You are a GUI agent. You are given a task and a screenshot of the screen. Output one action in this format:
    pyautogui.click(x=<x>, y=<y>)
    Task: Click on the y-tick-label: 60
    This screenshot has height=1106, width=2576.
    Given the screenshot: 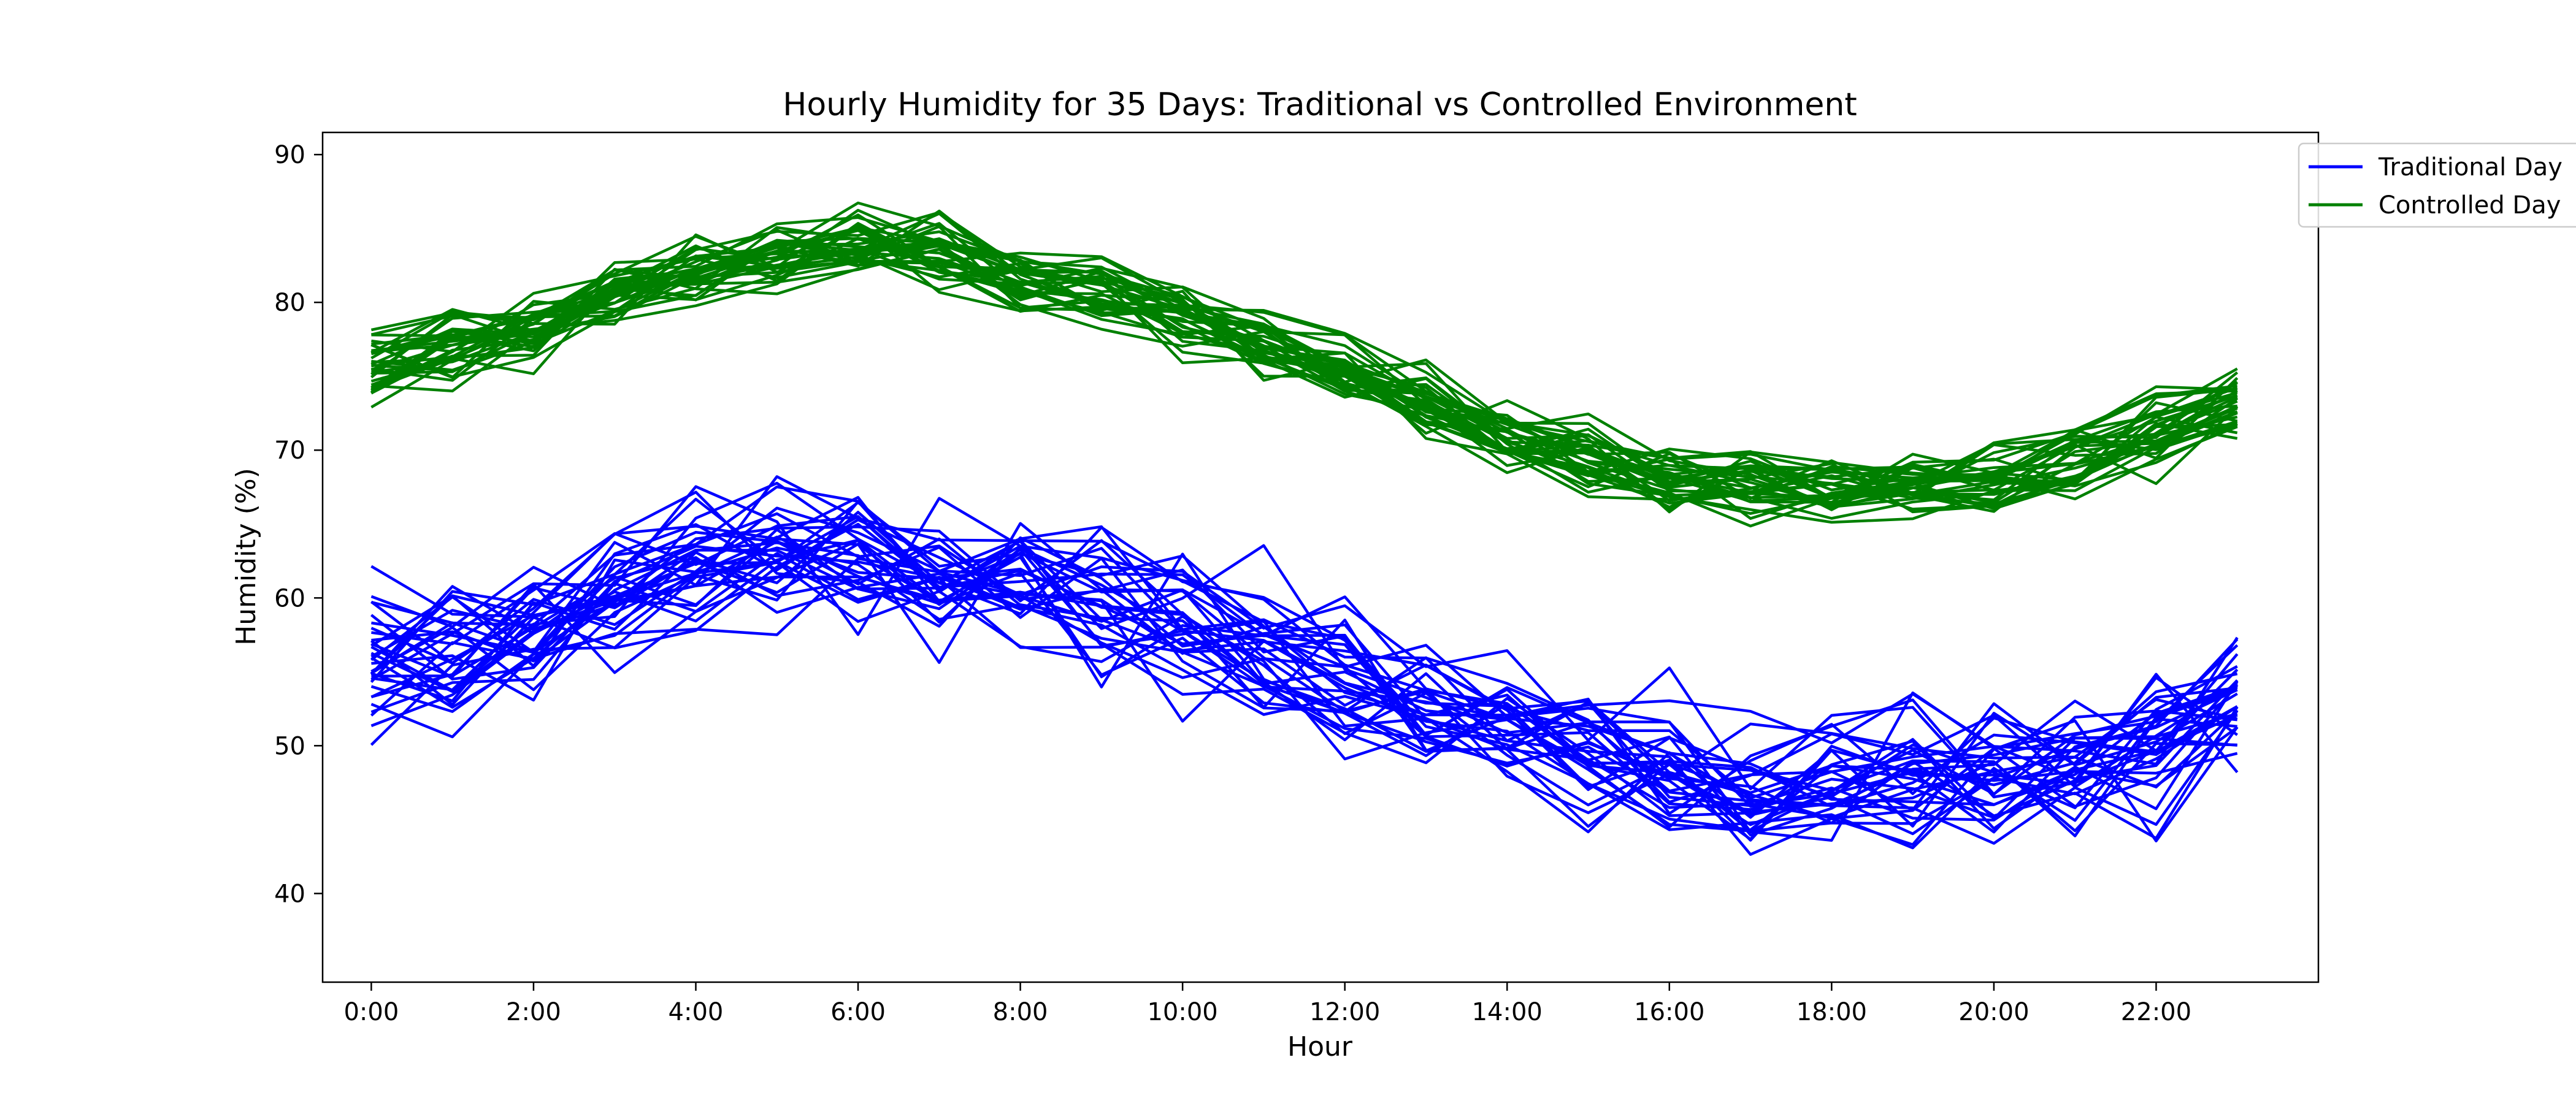 What is the action you would take?
    pyautogui.click(x=289, y=598)
    